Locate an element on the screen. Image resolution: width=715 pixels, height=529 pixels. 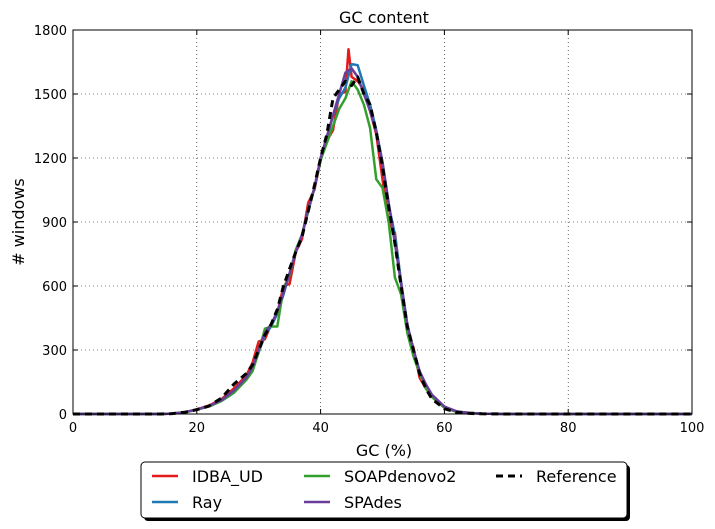
x-tick-label: 80 is located at coordinates (568, 428).